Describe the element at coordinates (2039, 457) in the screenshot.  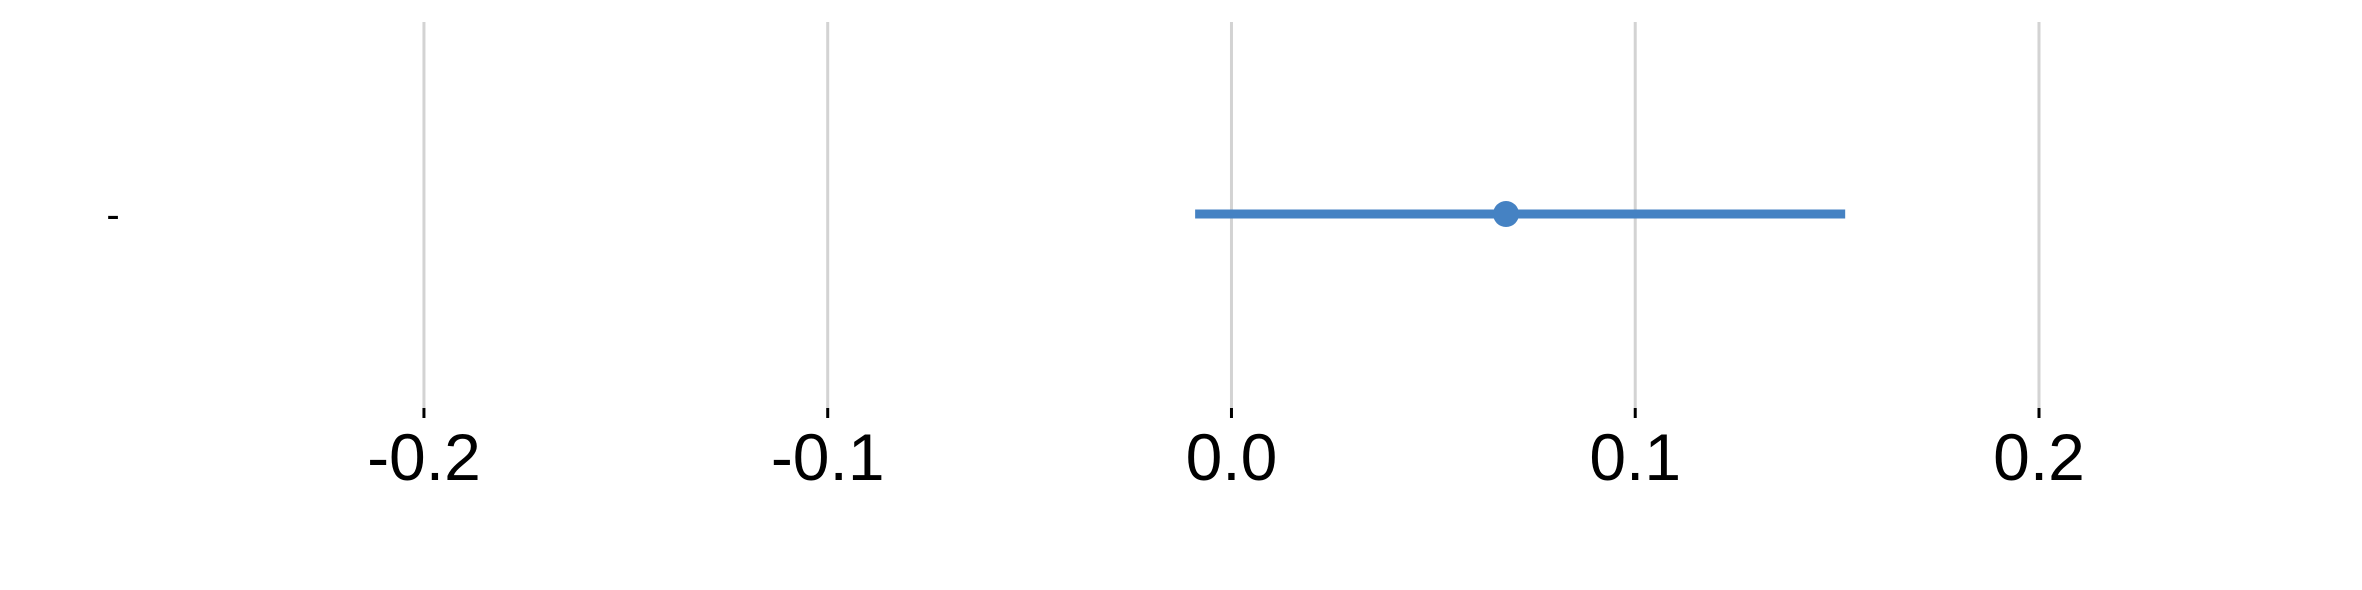
I see `x-tick-label-4: 0.2` at that location.